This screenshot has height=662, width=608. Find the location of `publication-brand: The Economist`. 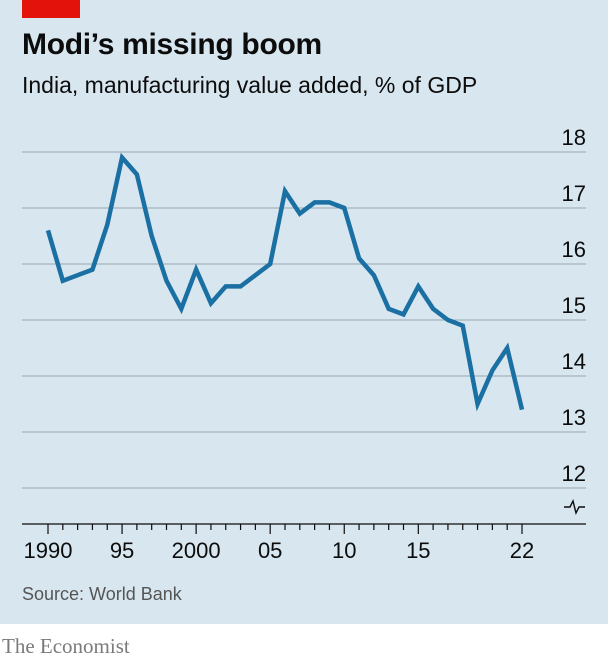

publication-brand: The Economist is located at coordinates (66, 646).